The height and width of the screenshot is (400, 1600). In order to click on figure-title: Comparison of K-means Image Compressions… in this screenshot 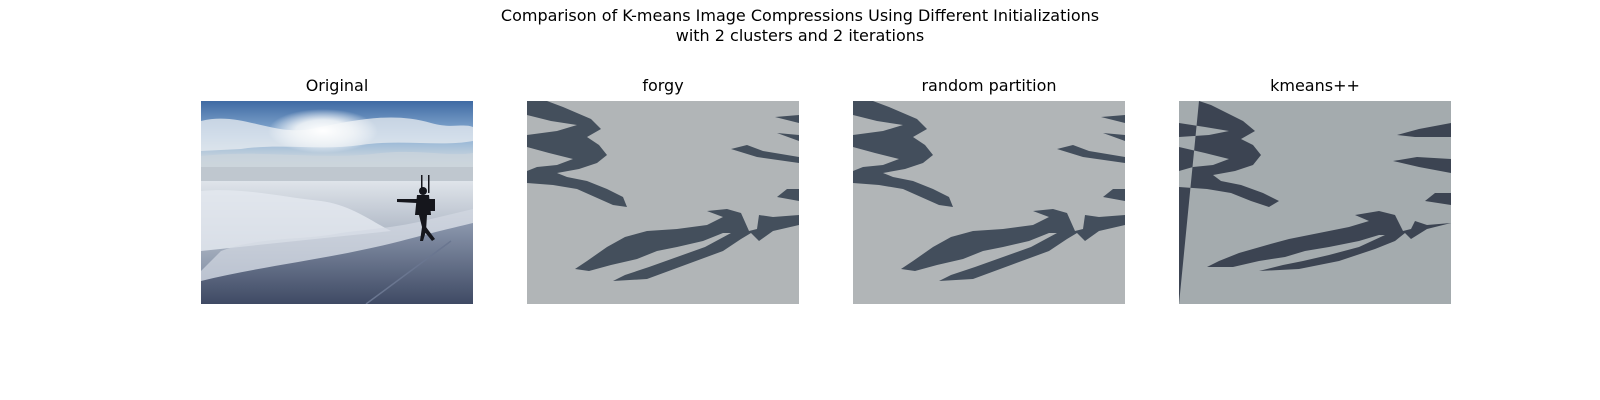, I will do `click(800, 26)`.